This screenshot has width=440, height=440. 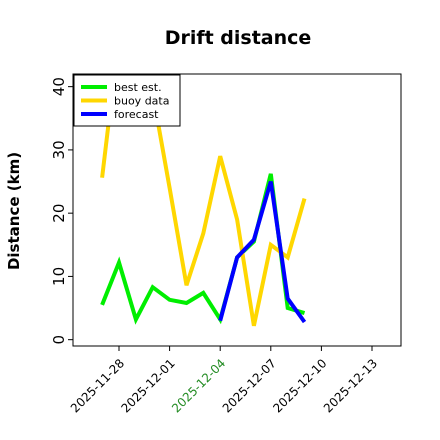 I want to click on legend-label: best est., so click(x=138, y=87).